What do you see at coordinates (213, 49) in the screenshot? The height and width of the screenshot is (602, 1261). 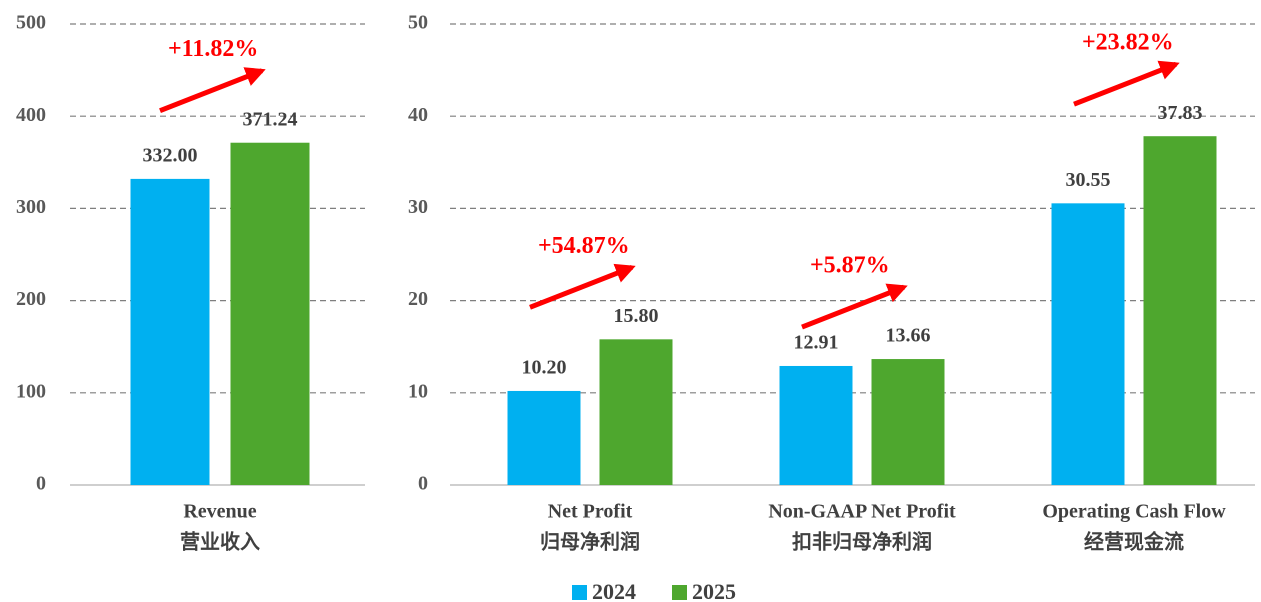 I see `growth-annotation: +11.82%` at bounding box center [213, 49].